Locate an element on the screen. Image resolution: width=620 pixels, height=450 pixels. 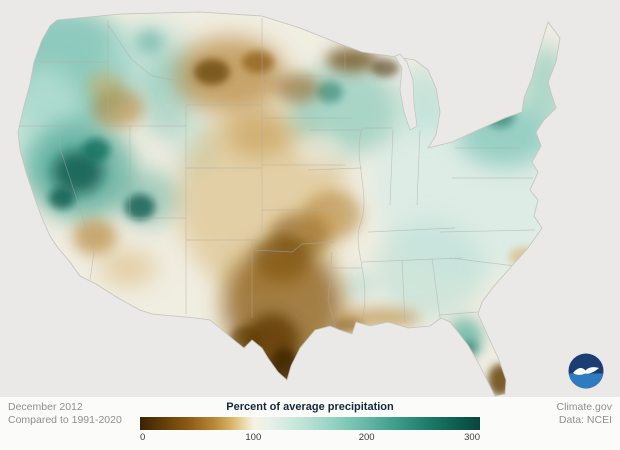
map-baseline: Compared to 1991-2020 is located at coordinates (65, 420).